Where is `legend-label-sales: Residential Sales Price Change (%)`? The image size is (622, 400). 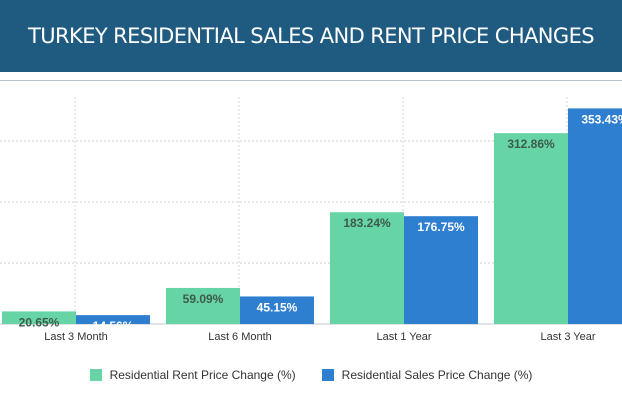
legend-label-sales: Residential Sales Price Change (%) is located at coordinates (437, 375).